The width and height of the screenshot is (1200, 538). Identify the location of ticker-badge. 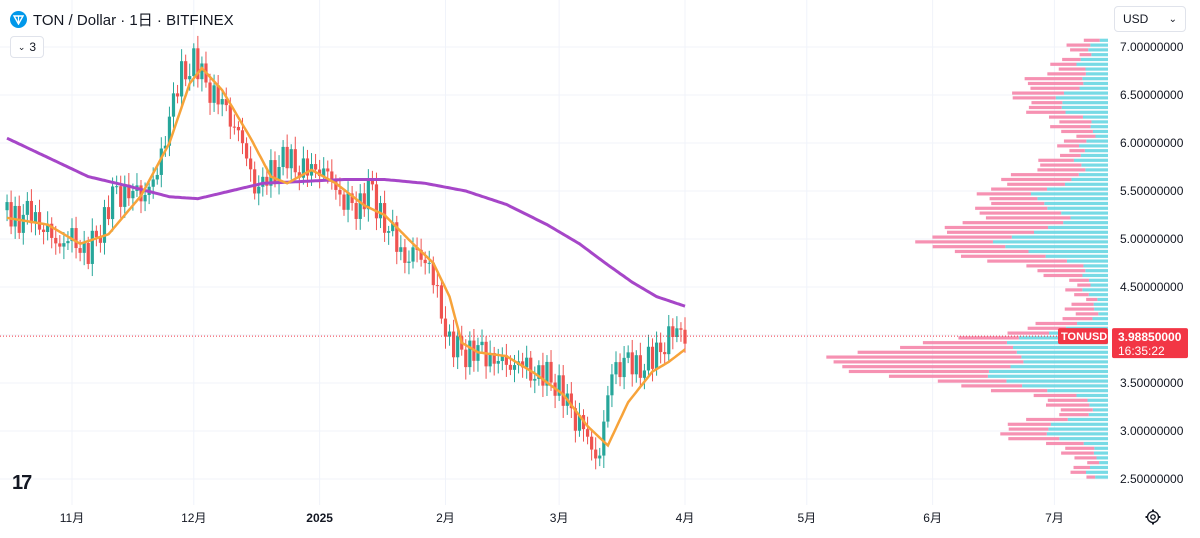
(1083, 336).